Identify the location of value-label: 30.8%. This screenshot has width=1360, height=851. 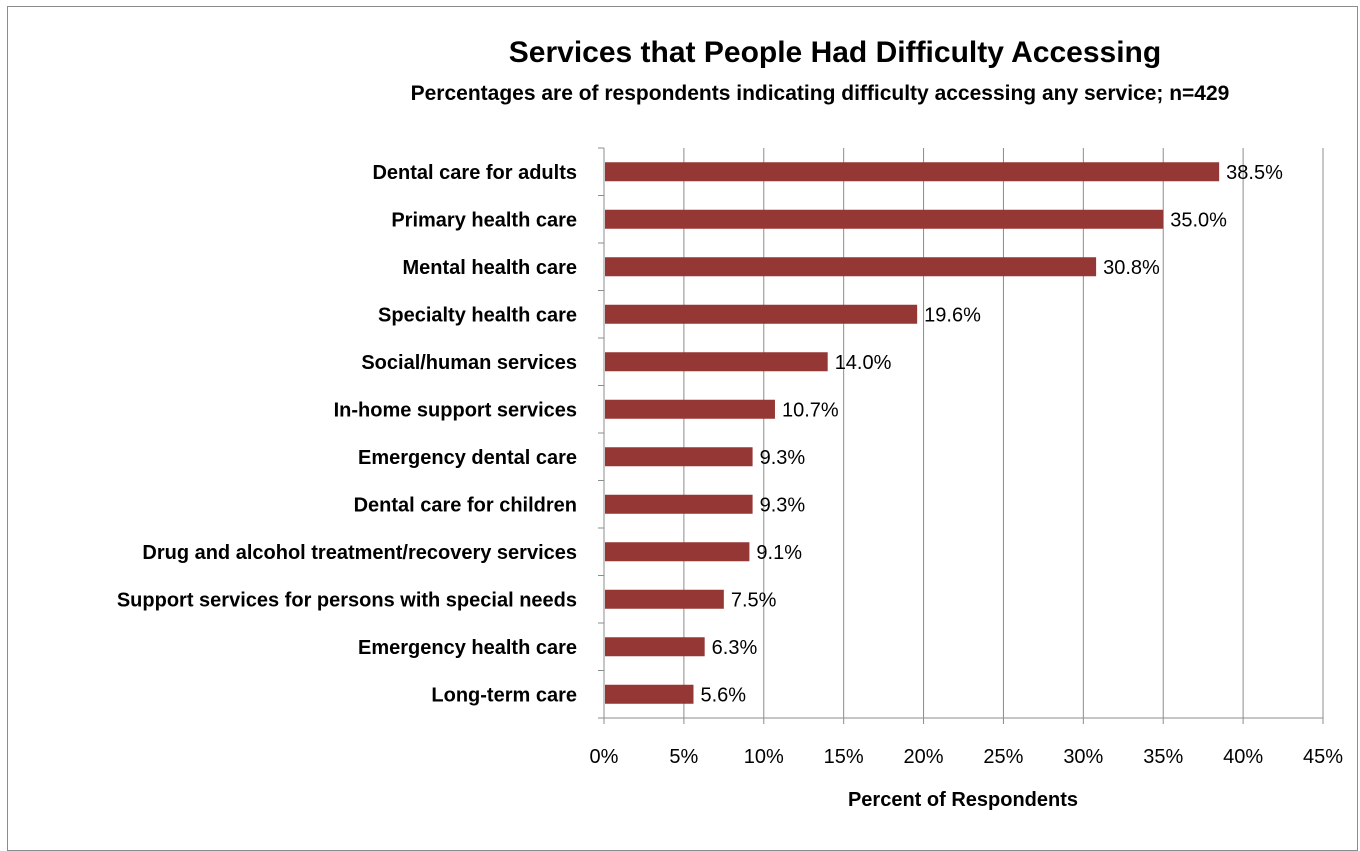
(1131, 268).